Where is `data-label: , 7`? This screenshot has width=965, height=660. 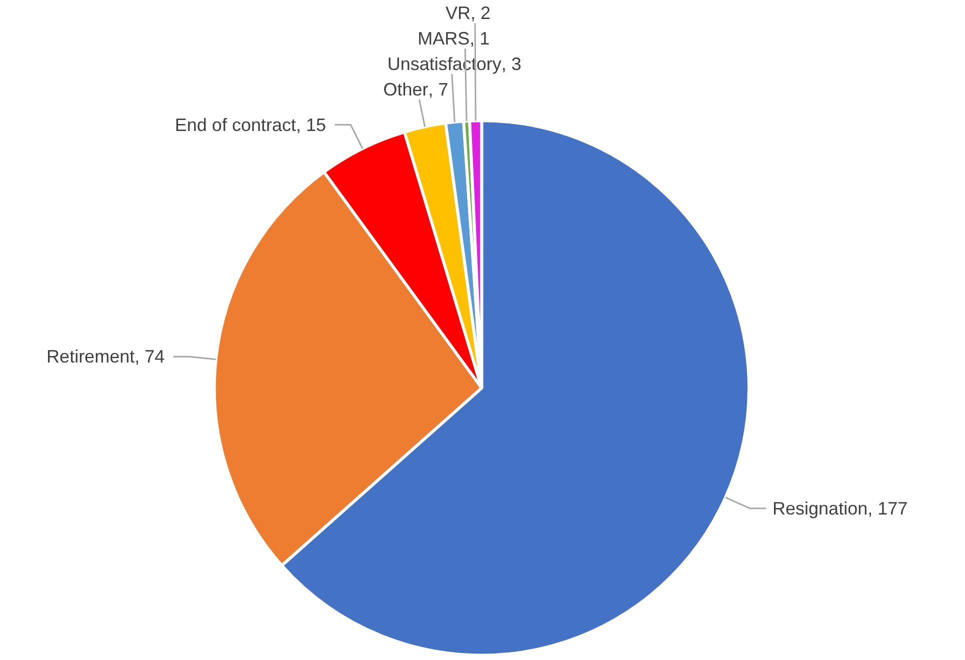
data-label: , 7 is located at coordinates (438, 89).